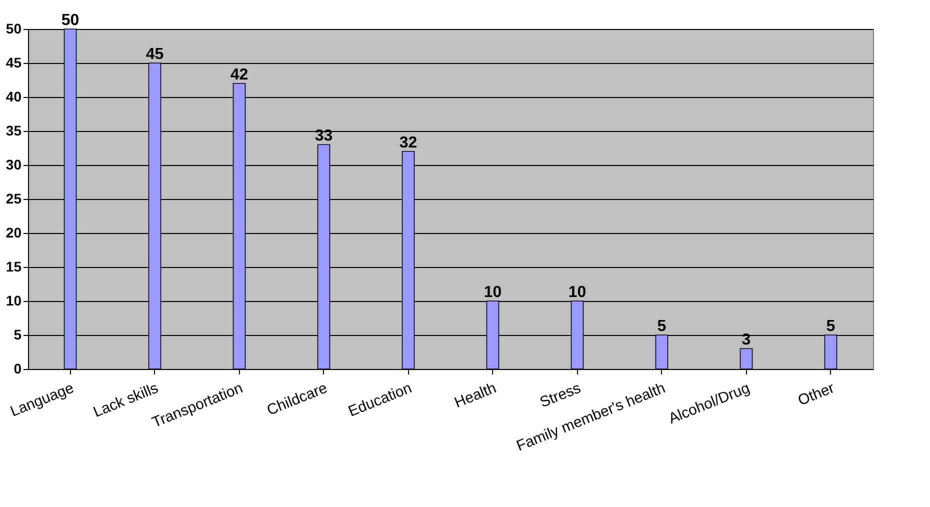 Image resolution: width=930 pixels, height=507 pixels. What do you see at coordinates (18, 368) in the screenshot?
I see `y-tick-label: 0` at bounding box center [18, 368].